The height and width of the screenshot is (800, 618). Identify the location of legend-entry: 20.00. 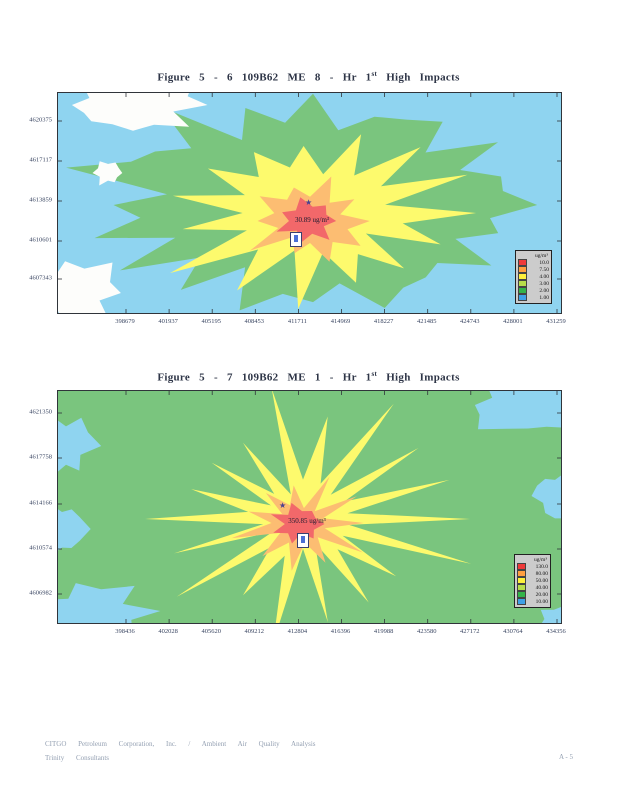
(532, 594).